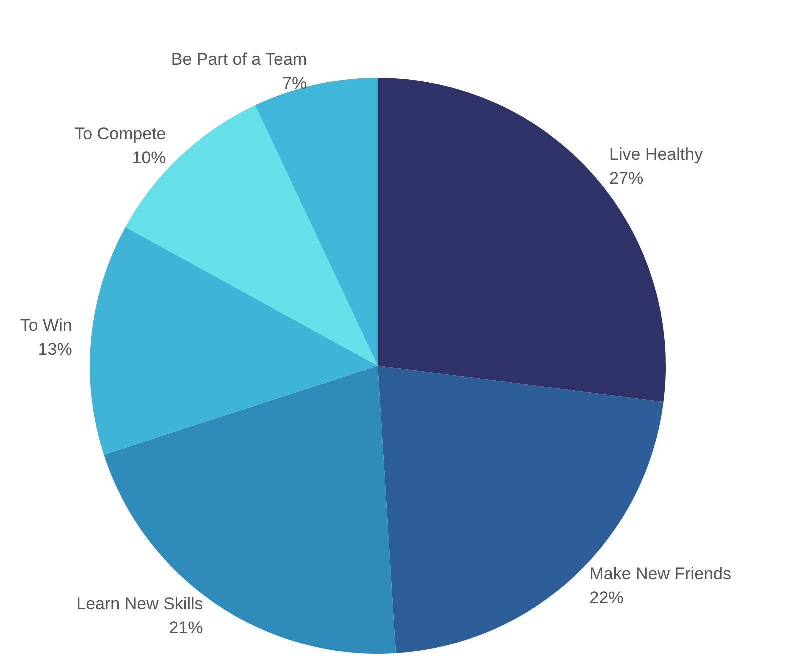  What do you see at coordinates (295, 83) in the screenshot?
I see `data-label: 7%` at bounding box center [295, 83].